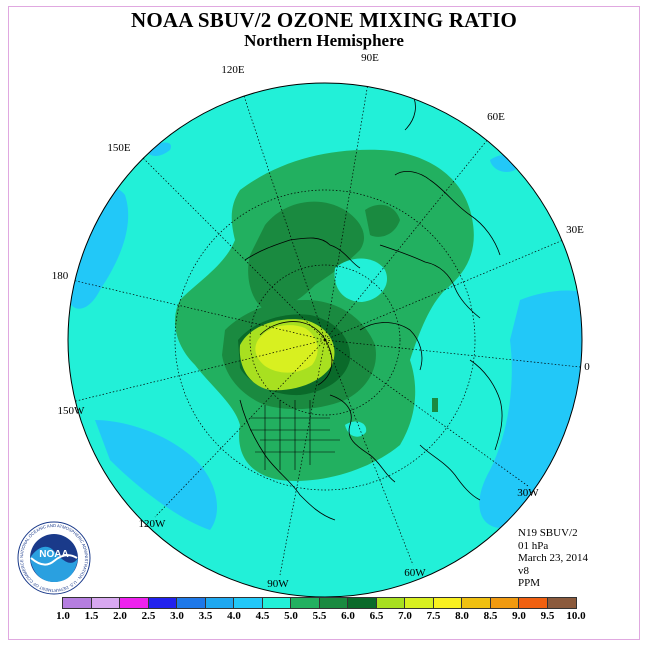  Describe the element at coordinates (523, 570) in the screenshot. I see `info-version: v8` at that location.